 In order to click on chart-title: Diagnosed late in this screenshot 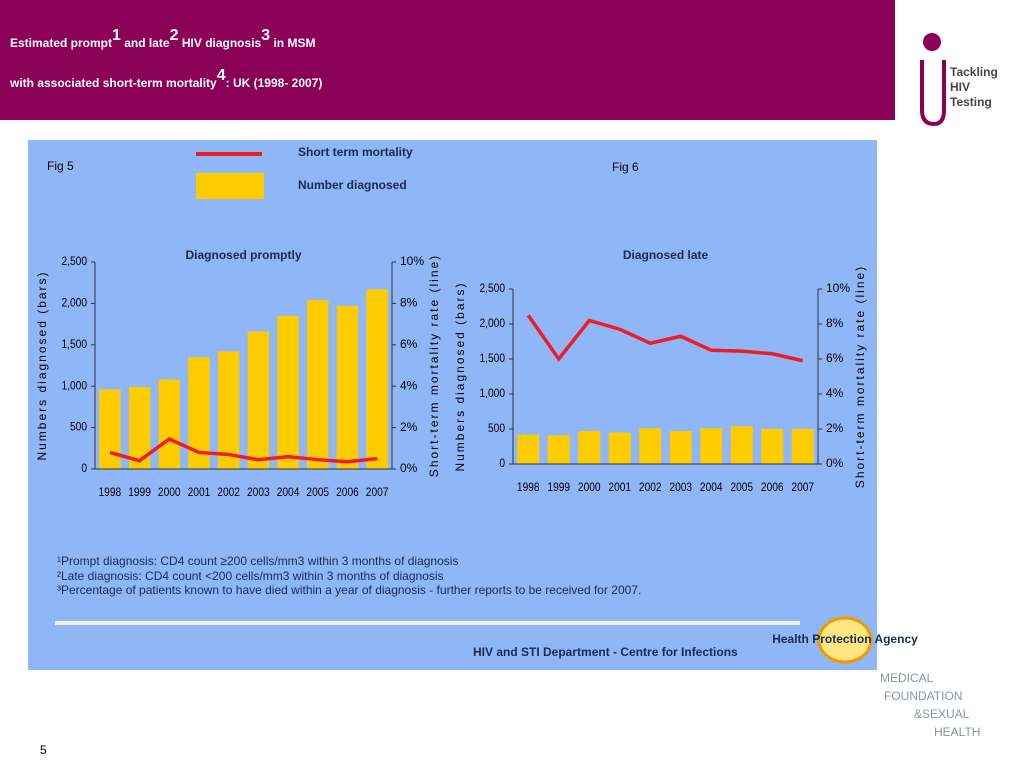, I will do `click(666, 255)`.